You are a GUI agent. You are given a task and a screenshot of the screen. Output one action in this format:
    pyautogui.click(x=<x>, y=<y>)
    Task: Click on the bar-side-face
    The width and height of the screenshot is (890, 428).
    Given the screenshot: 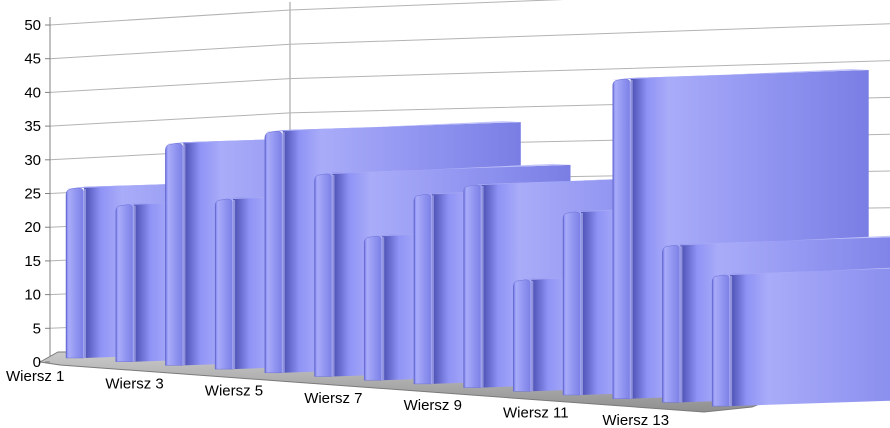 What is the action you would take?
    pyautogui.click(x=810, y=337)
    